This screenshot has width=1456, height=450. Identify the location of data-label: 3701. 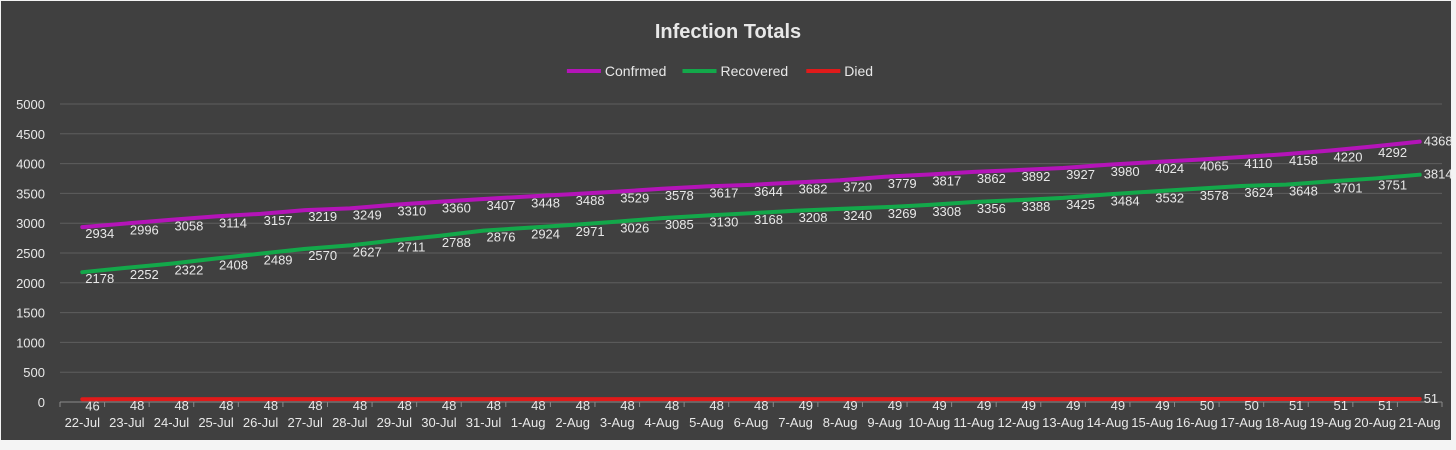
(1348, 187).